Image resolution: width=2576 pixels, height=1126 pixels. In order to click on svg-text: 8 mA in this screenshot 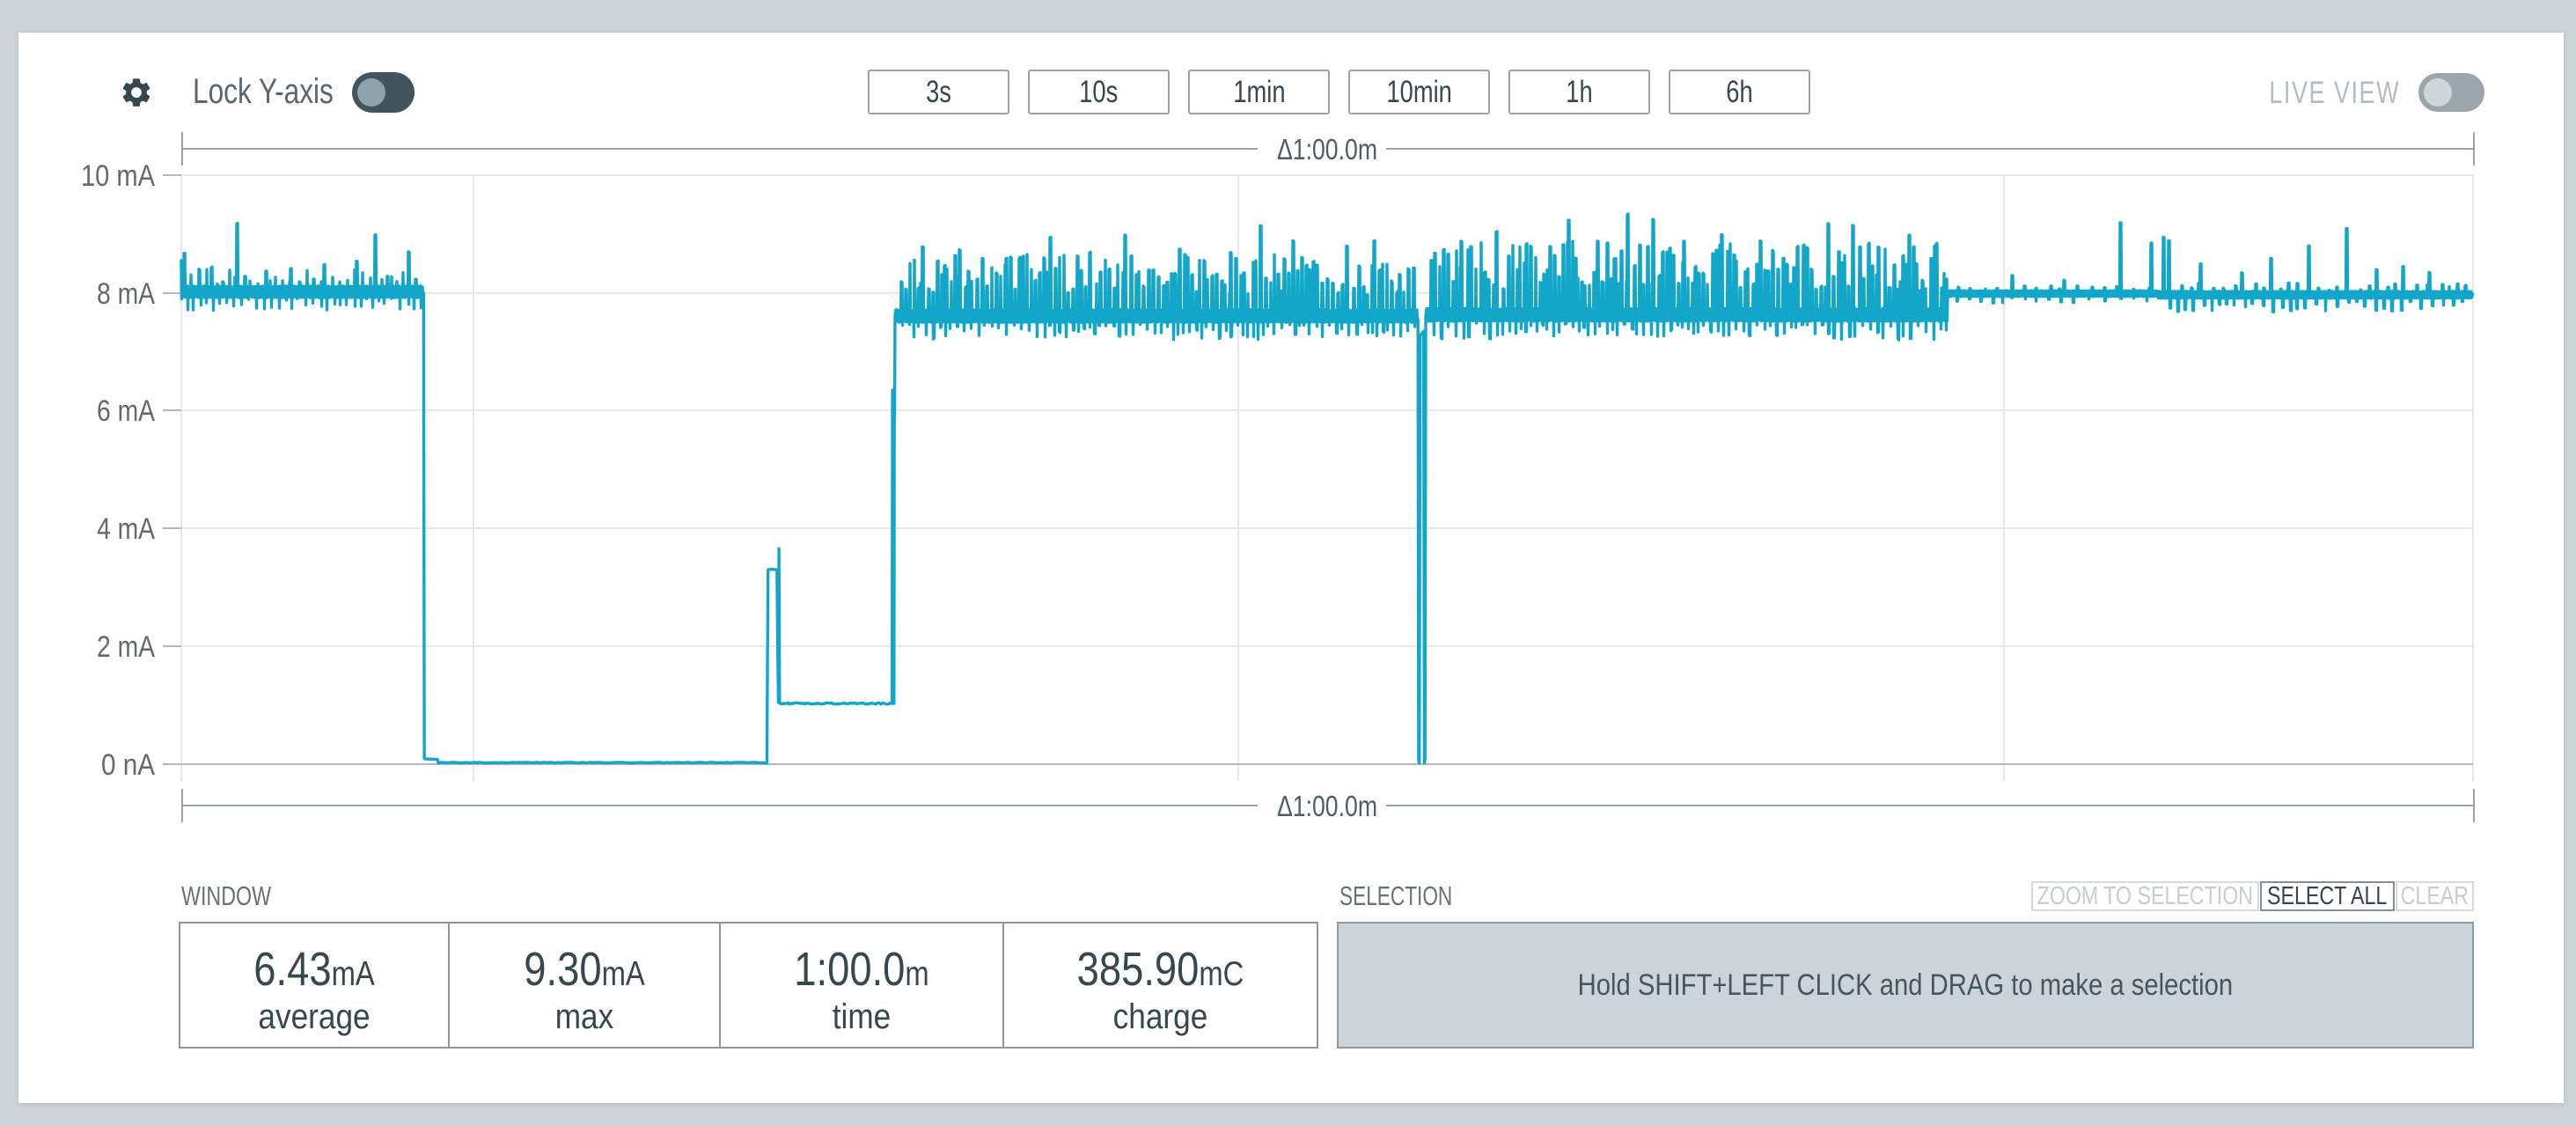, I will do `click(126, 294)`.